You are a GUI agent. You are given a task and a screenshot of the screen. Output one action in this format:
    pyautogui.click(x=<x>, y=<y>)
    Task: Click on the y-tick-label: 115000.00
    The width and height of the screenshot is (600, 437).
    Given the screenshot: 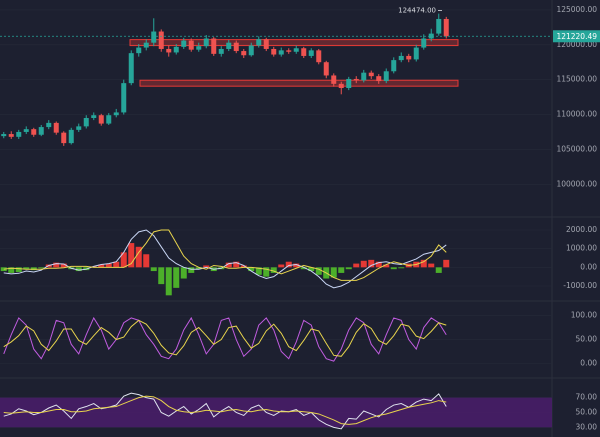 What is the action you would take?
    pyautogui.click(x=576, y=79)
    